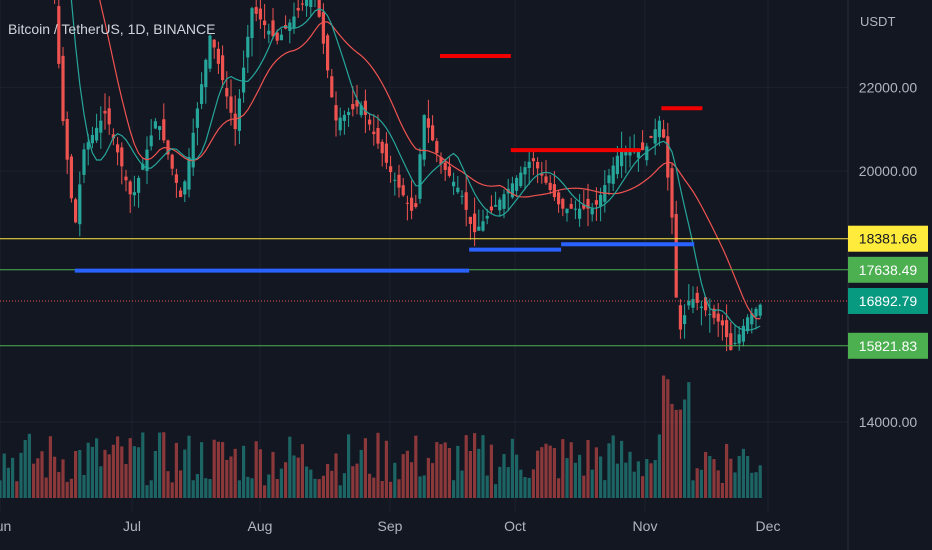 The image size is (932, 550). What do you see at coordinates (888, 239) in the screenshot?
I see `support-price-label: 18381.66` at bounding box center [888, 239].